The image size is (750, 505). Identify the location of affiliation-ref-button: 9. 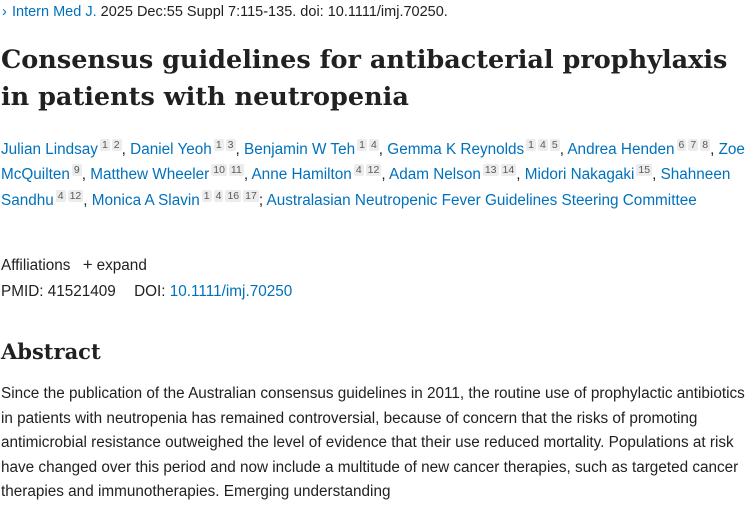
(76, 170).